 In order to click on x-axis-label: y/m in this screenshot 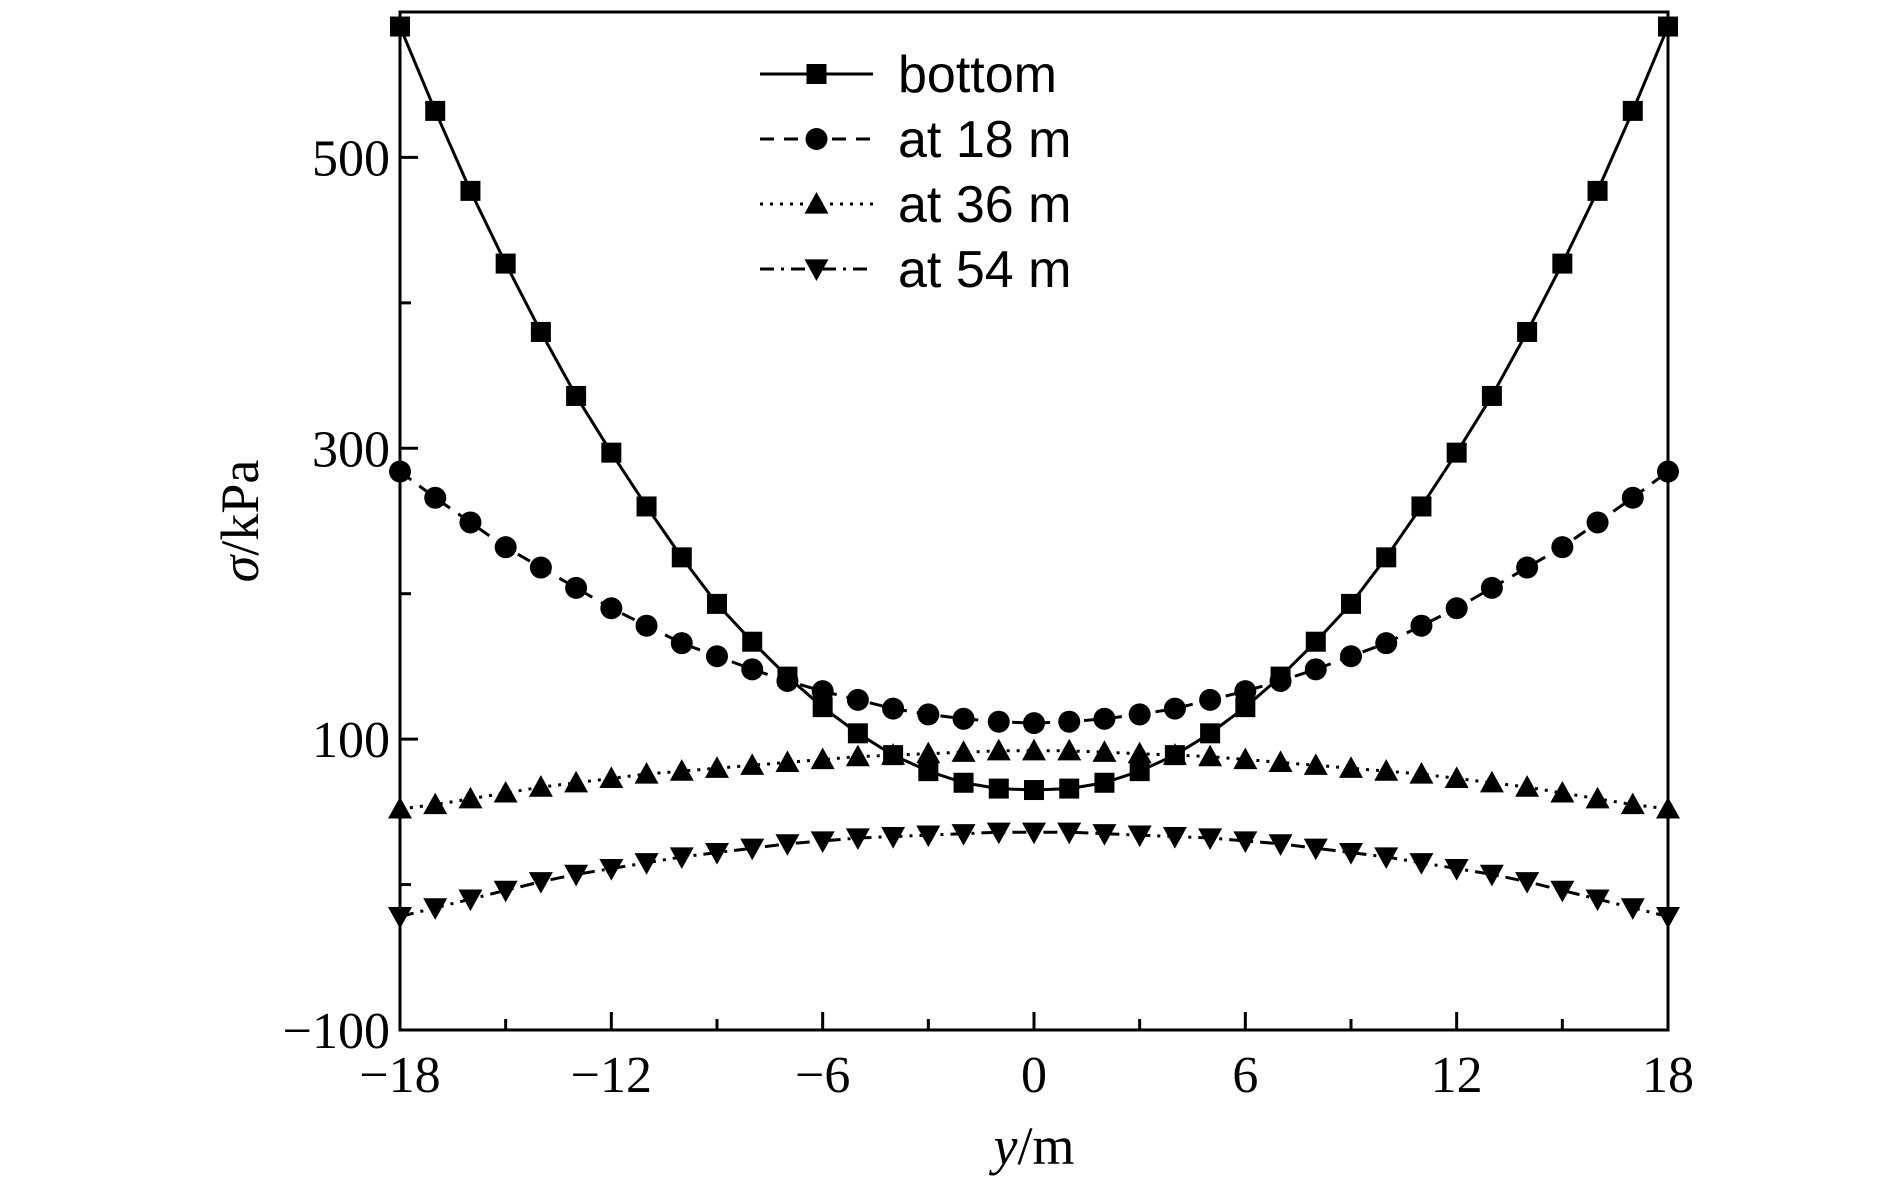, I will do `click(1032, 1146)`.